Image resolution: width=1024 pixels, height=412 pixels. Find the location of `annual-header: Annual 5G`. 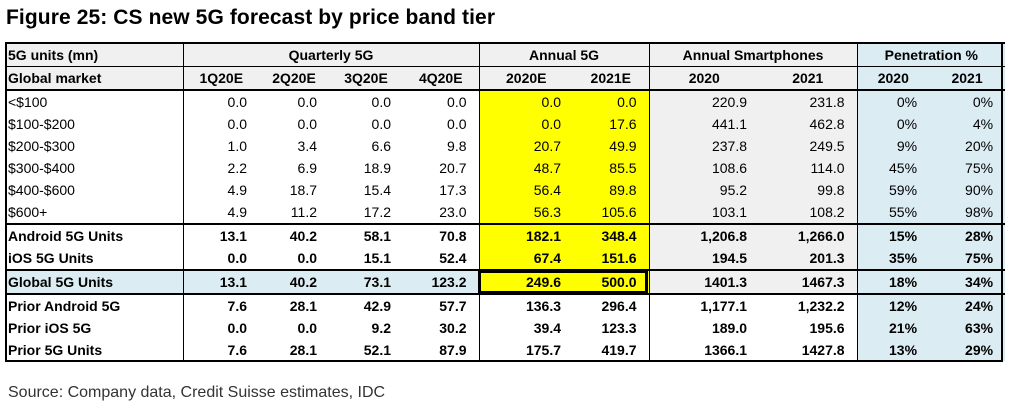

annual-header: Annual 5G is located at coordinates (564, 54).